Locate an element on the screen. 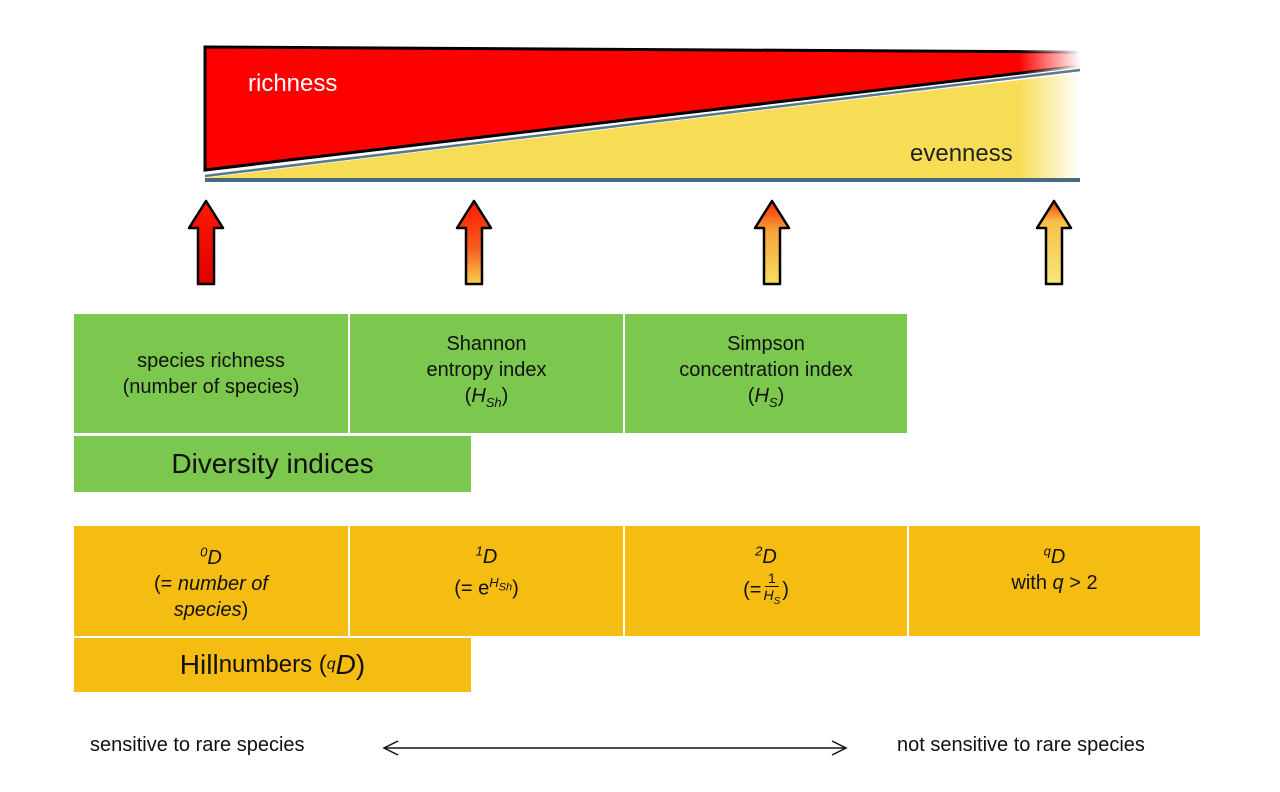 This screenshot has height=792, width=1280. species-richness-cell: species richness (number of species) is located at coordinates (211, 373).